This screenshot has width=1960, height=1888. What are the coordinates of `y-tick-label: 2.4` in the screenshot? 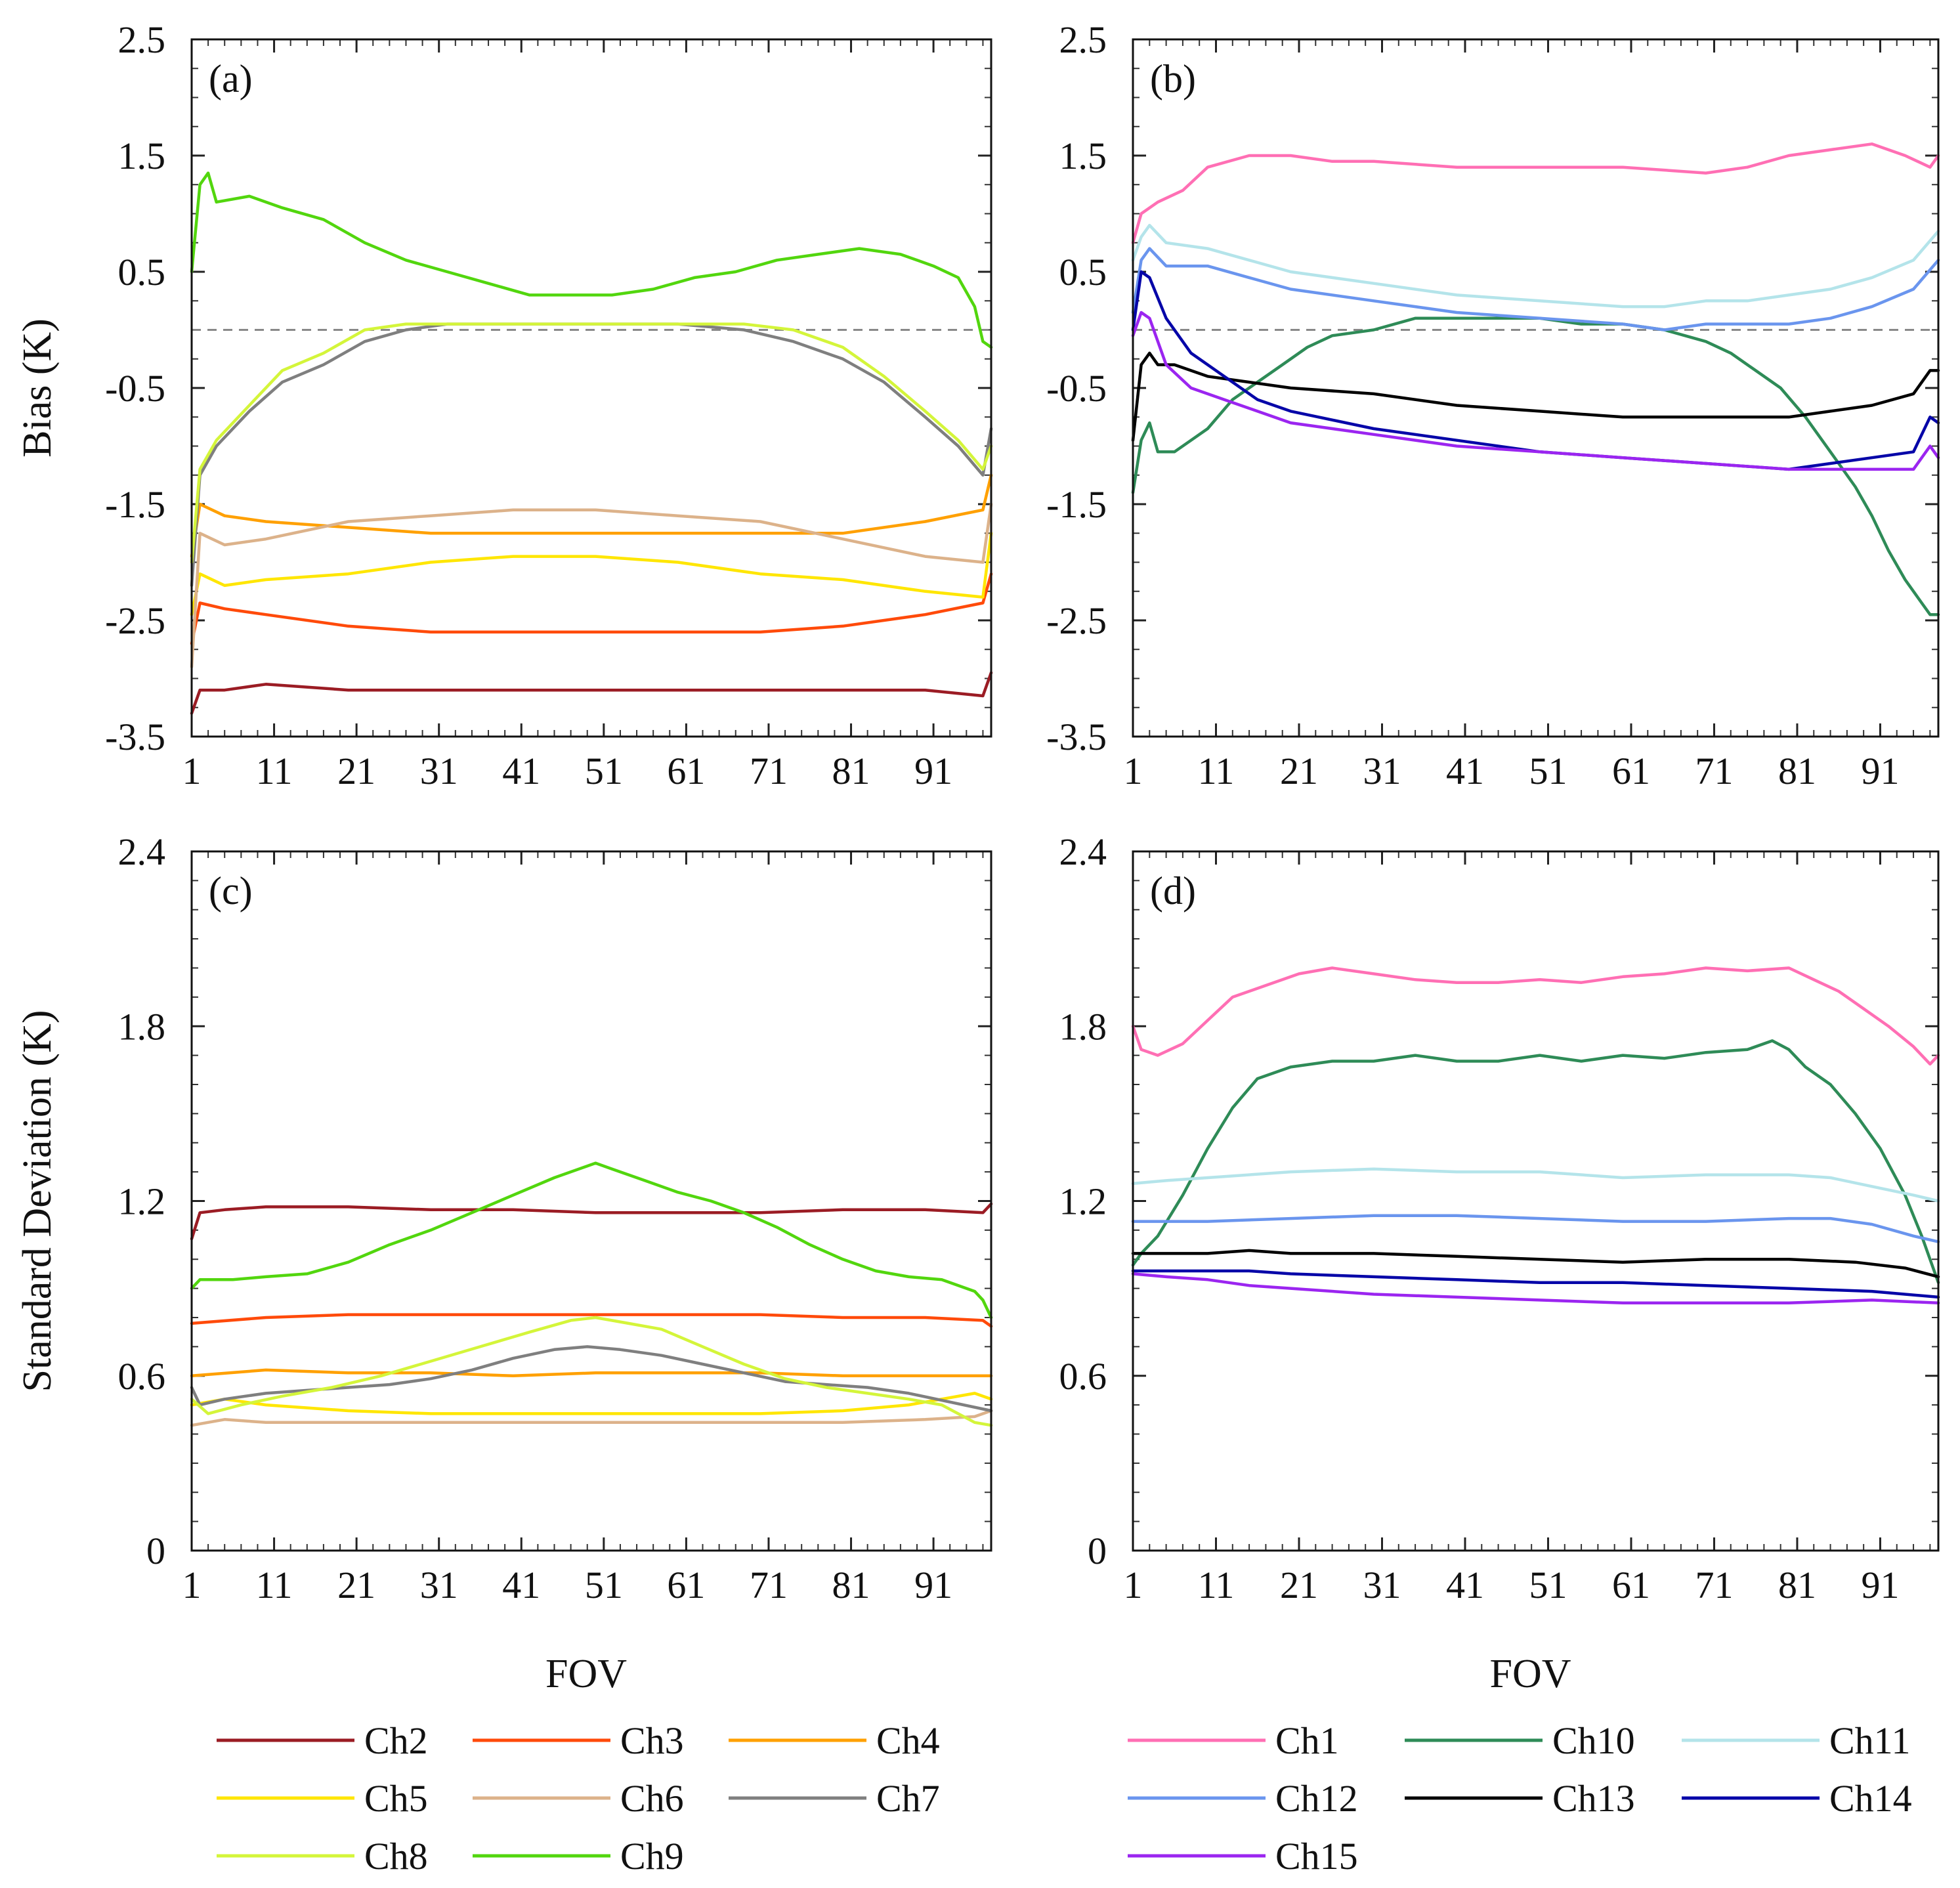 It's located at (1083, 851).